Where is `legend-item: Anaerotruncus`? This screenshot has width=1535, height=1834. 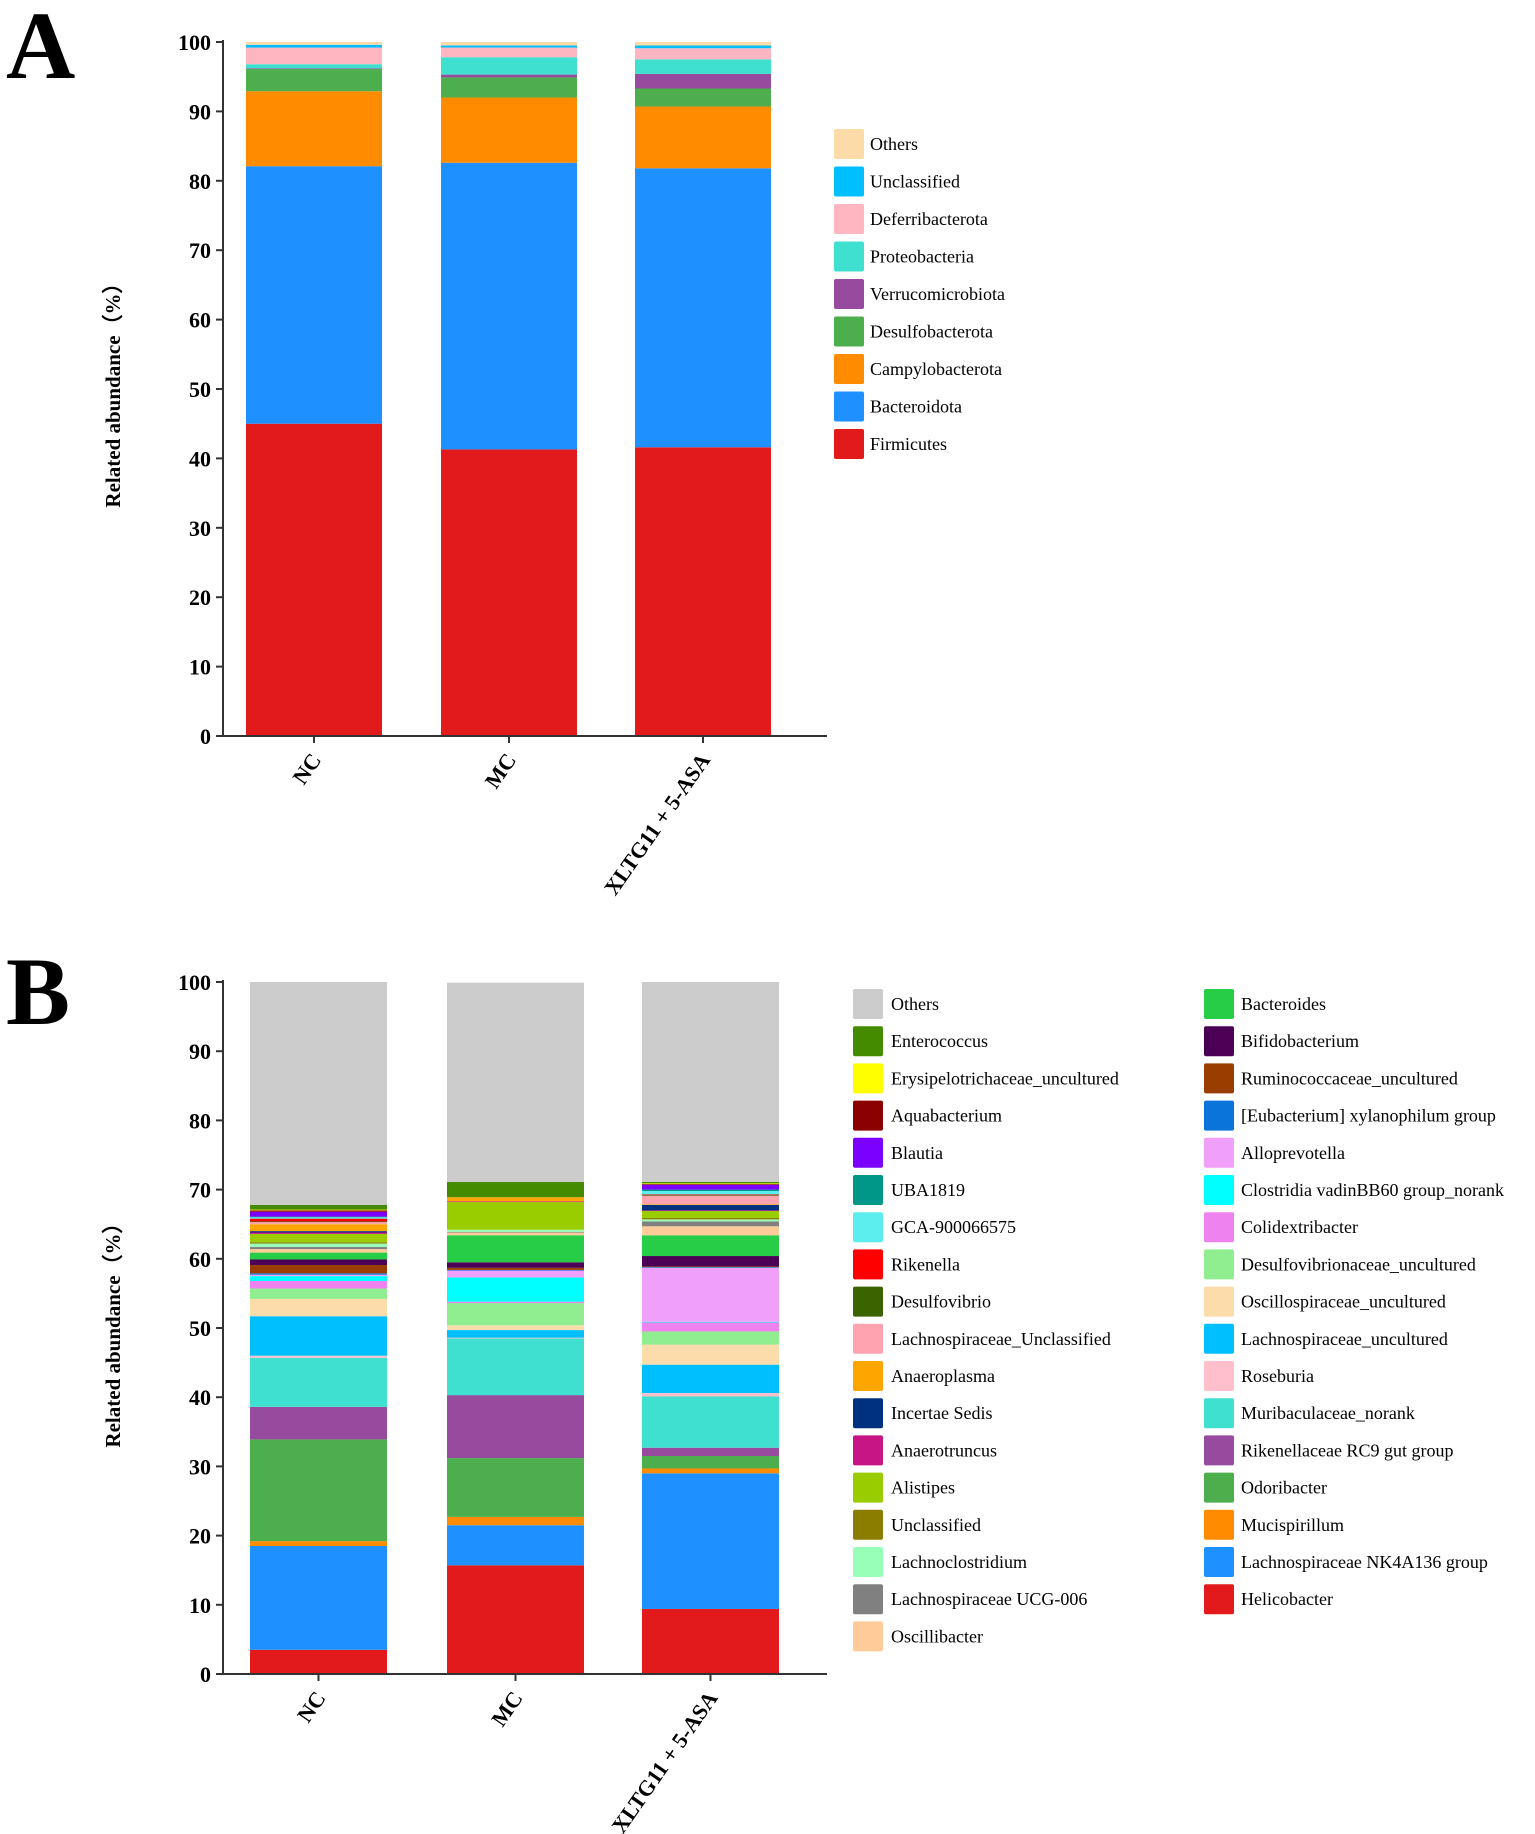
legend-item: Anaerotruncus is located at coordinates (925, 1450).